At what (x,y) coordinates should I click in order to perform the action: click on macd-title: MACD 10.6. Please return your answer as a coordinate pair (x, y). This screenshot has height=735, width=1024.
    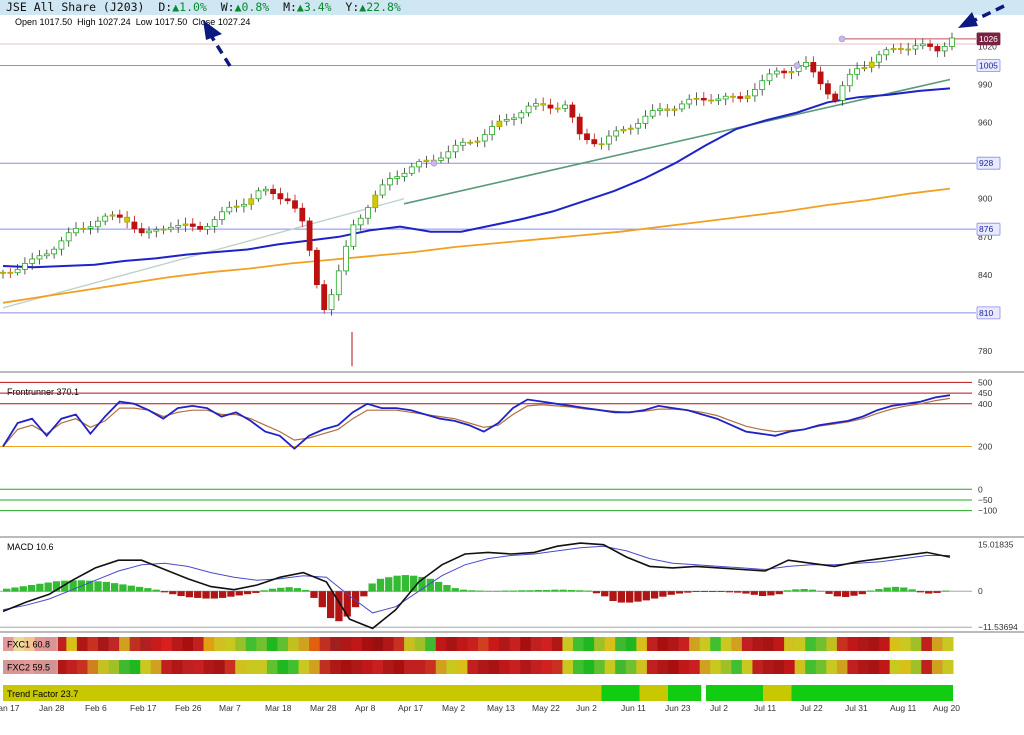
    Looking at the image, I should click on (30, 547).